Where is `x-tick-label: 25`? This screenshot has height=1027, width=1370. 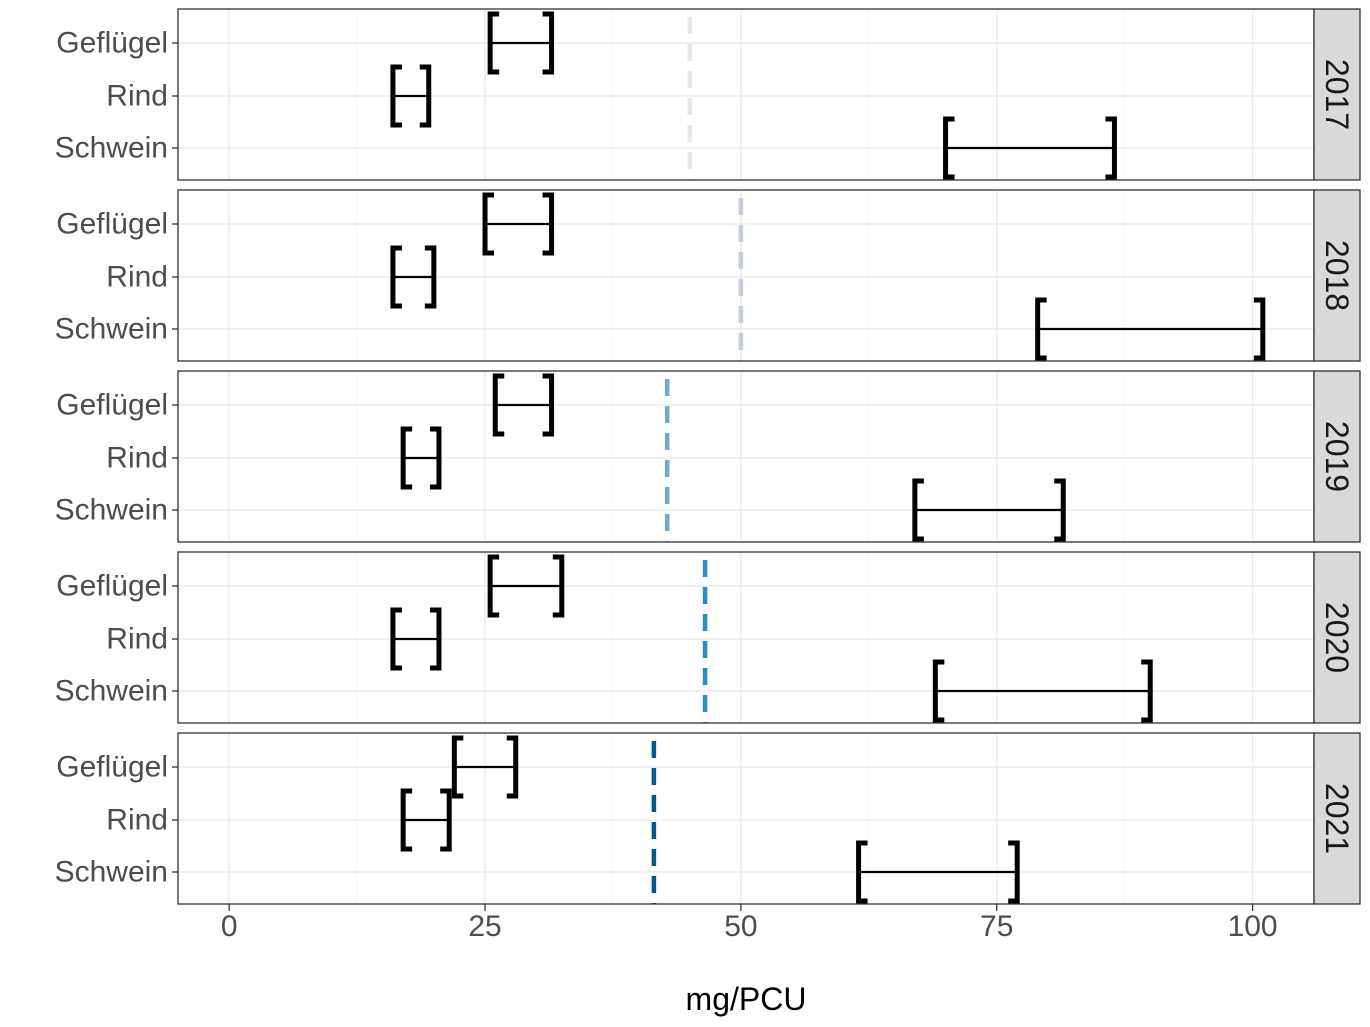
x-tick-label: 25 is located at coordinates (484, 926).